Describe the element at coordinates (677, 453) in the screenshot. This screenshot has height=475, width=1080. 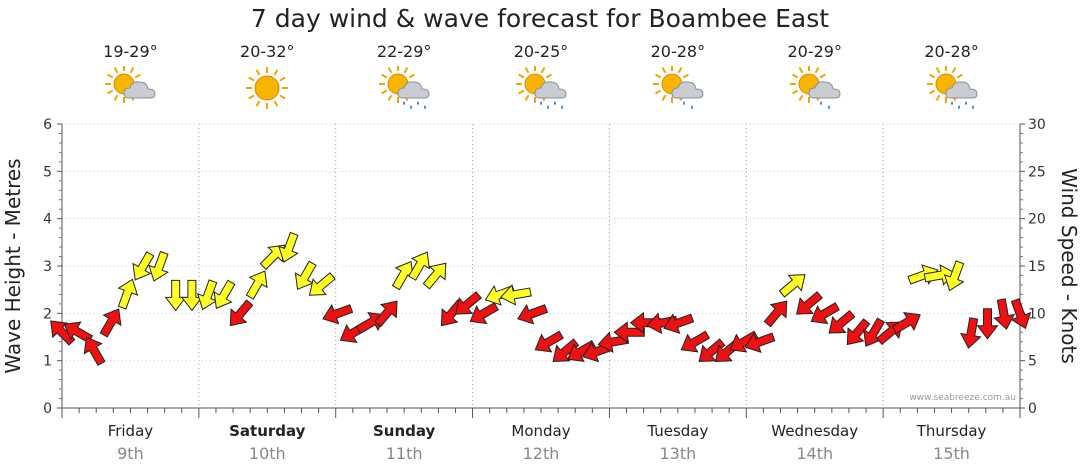
I see `date-label: 13th` at that location.